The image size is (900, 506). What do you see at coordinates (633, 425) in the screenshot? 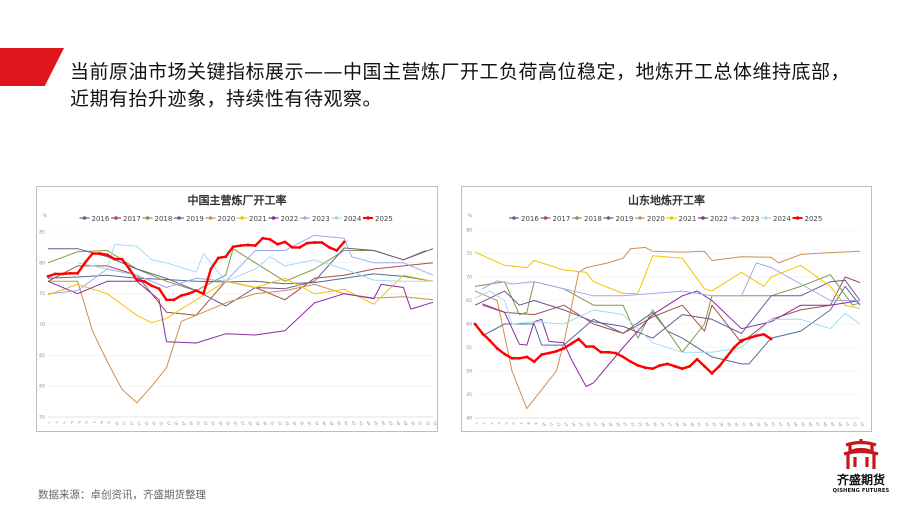
I see `x-tick-label: 22` at bounding box center [633, 425].